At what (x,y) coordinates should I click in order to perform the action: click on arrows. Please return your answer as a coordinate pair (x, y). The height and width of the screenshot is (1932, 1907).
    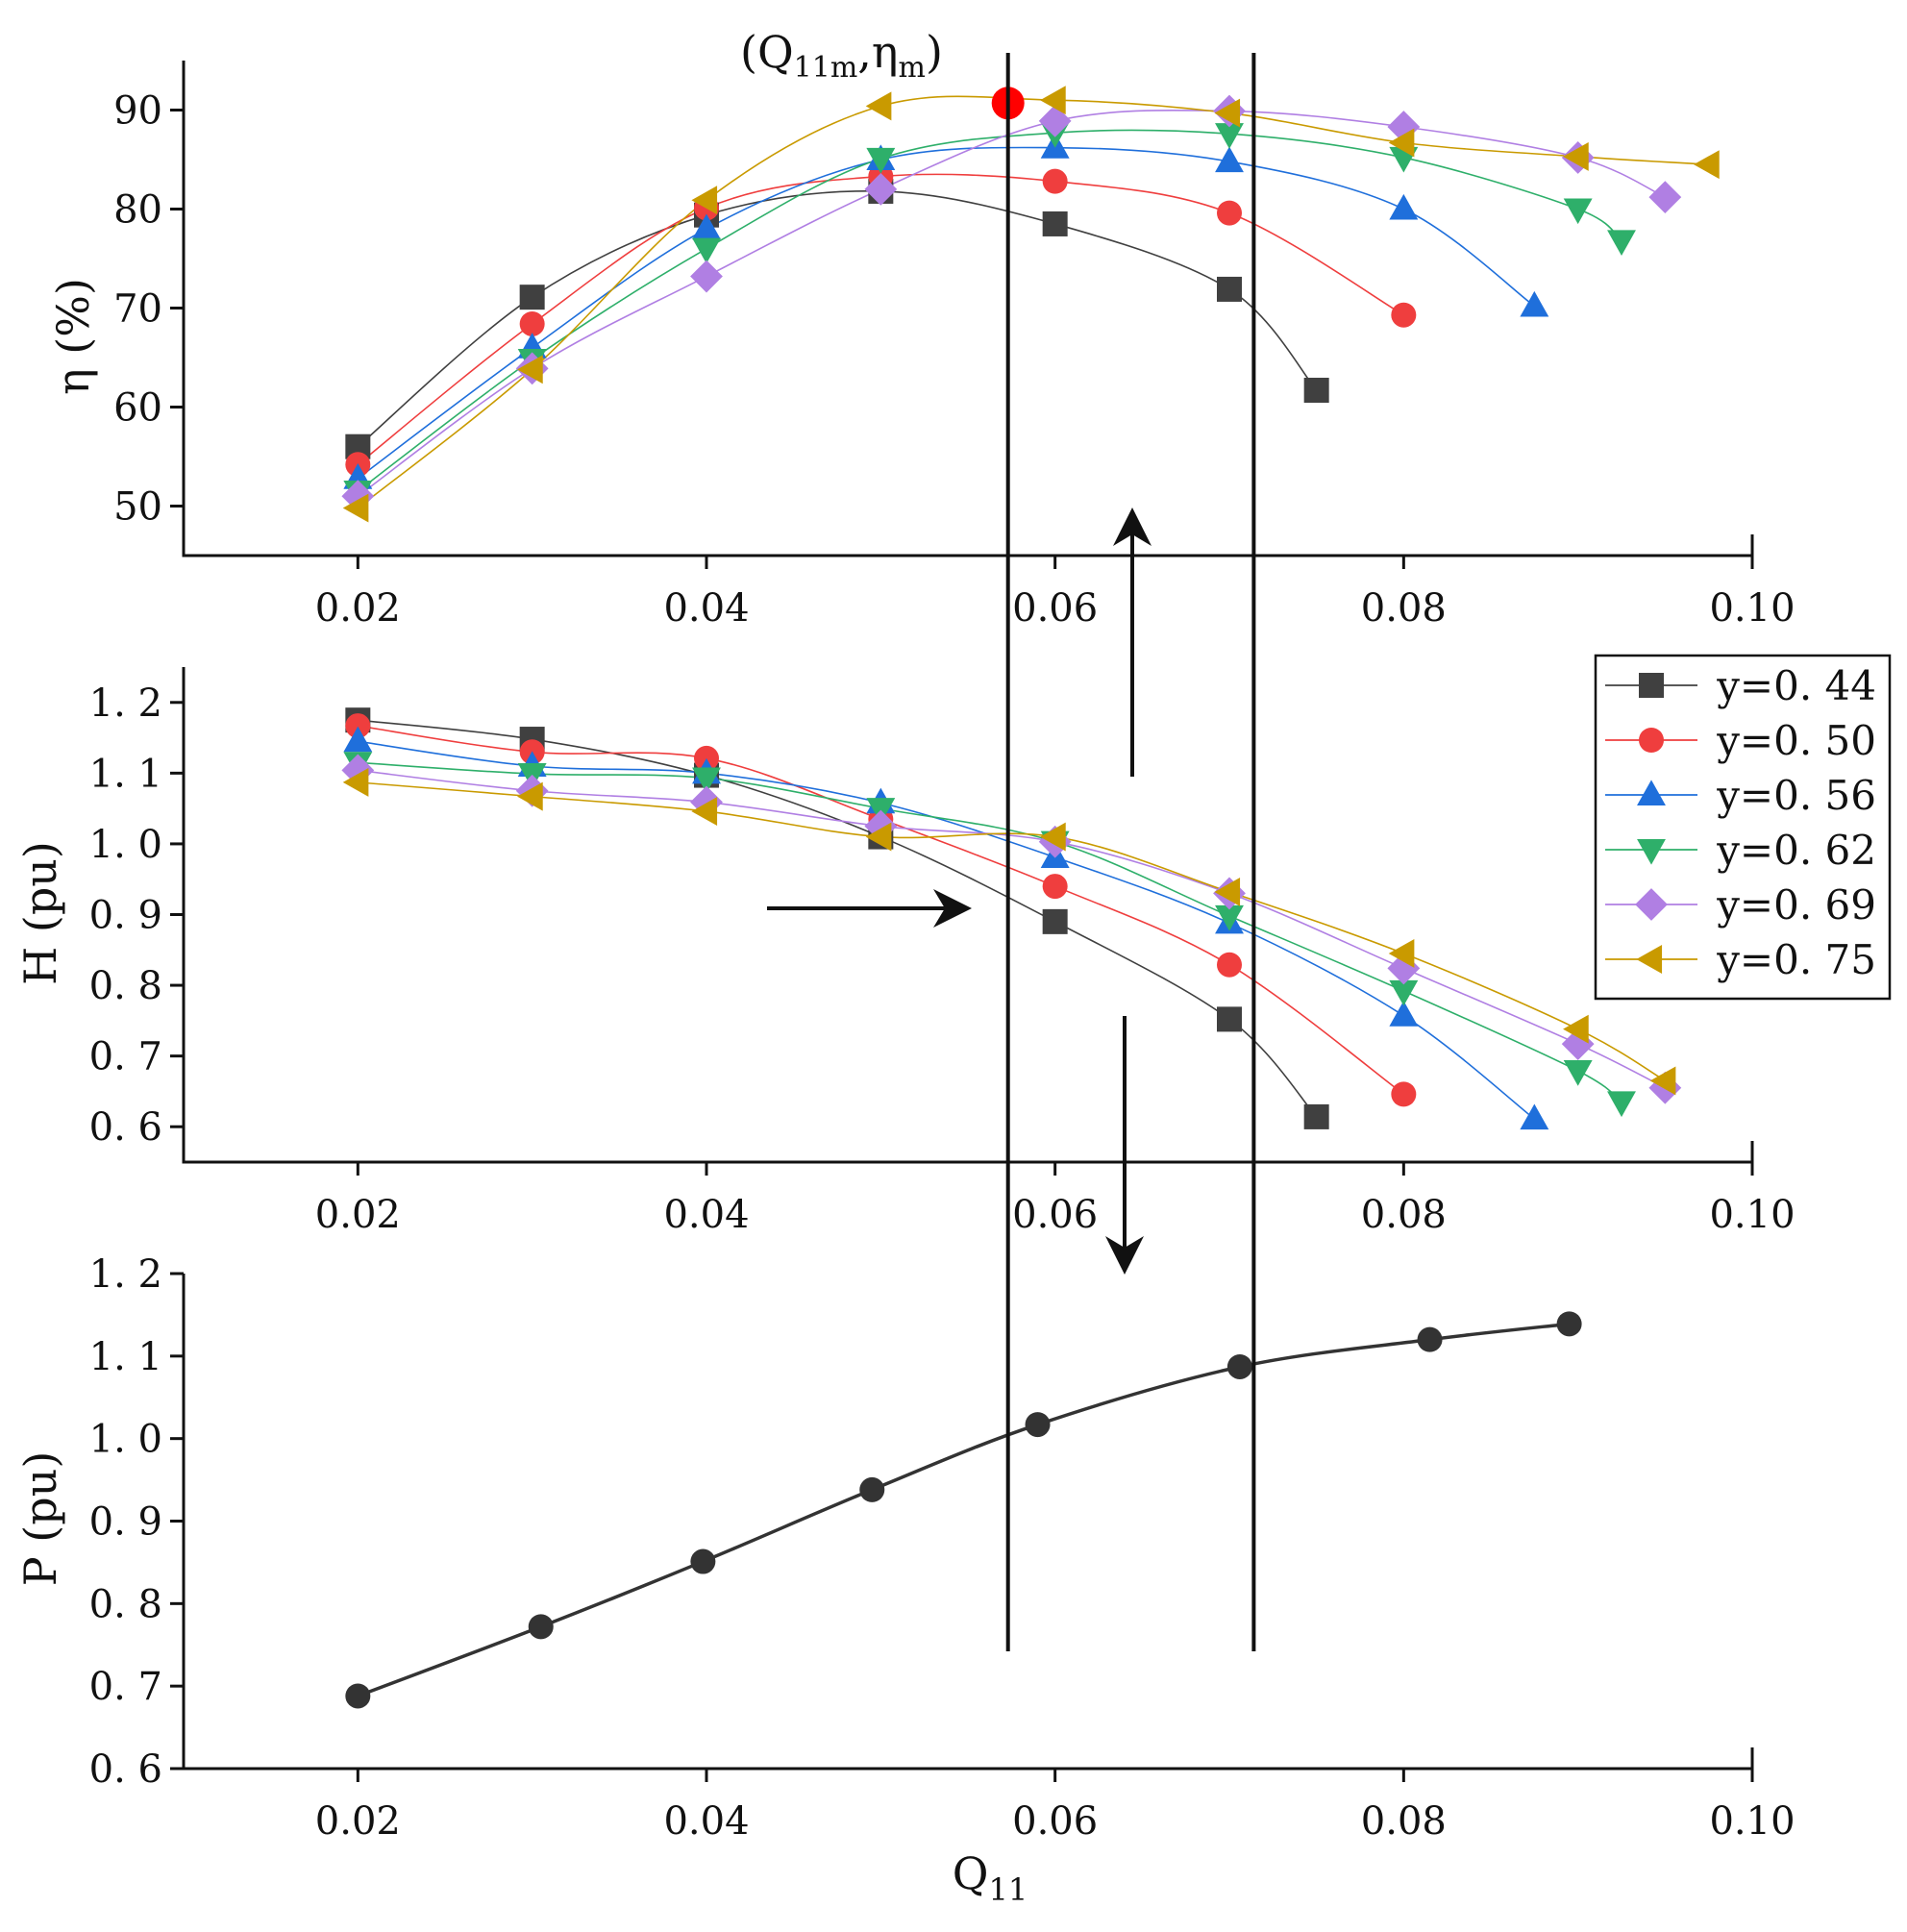
    Looking at the image, I should click on (959, 891).